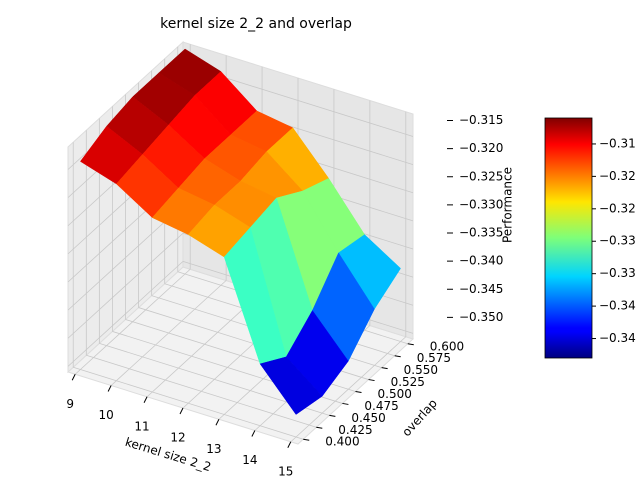 The height and width of the screenshot is (480, 640). I want to click on colorbar, so click(568, 238).